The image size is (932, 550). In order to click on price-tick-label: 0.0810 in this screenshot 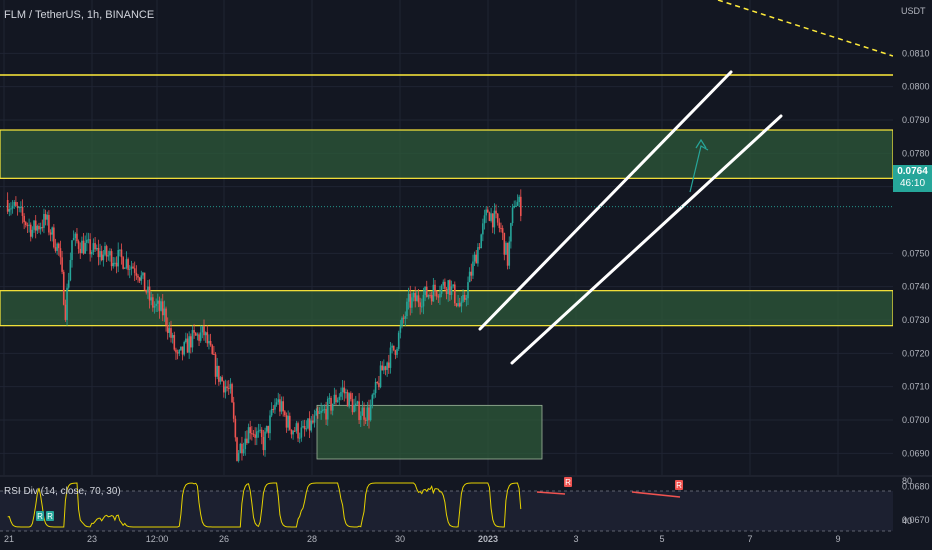, I will do `click(916, 53)`.